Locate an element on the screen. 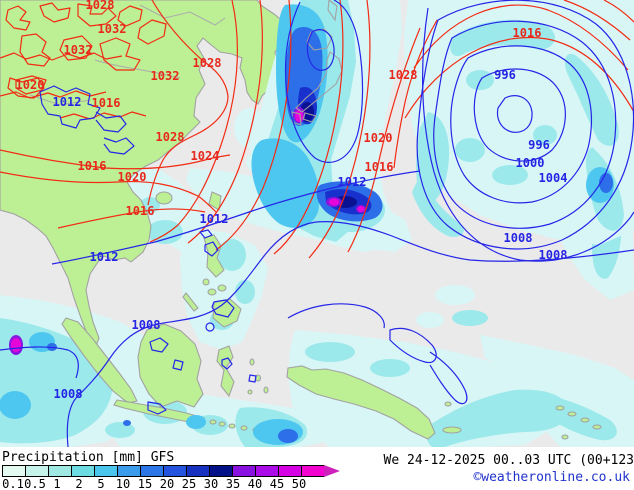  borneo is located at coordinates (170, 365).